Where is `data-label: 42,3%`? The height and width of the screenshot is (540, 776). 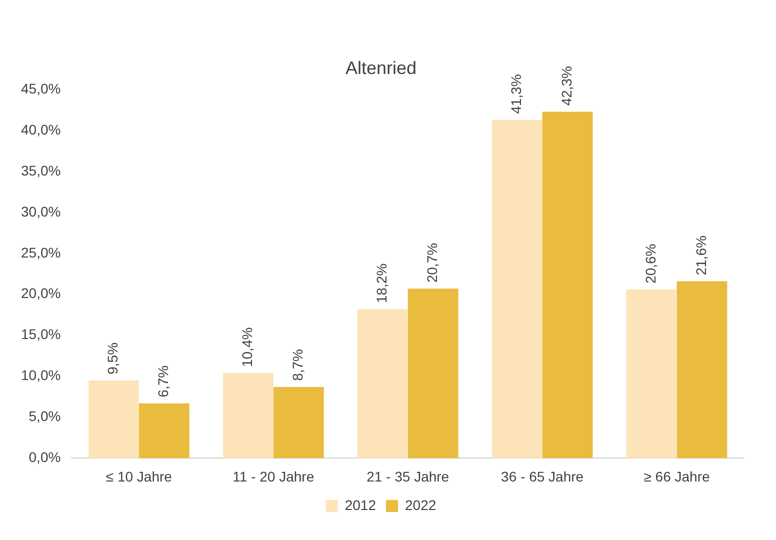 data-label: 42,3% is located at coordinates (566, 86).